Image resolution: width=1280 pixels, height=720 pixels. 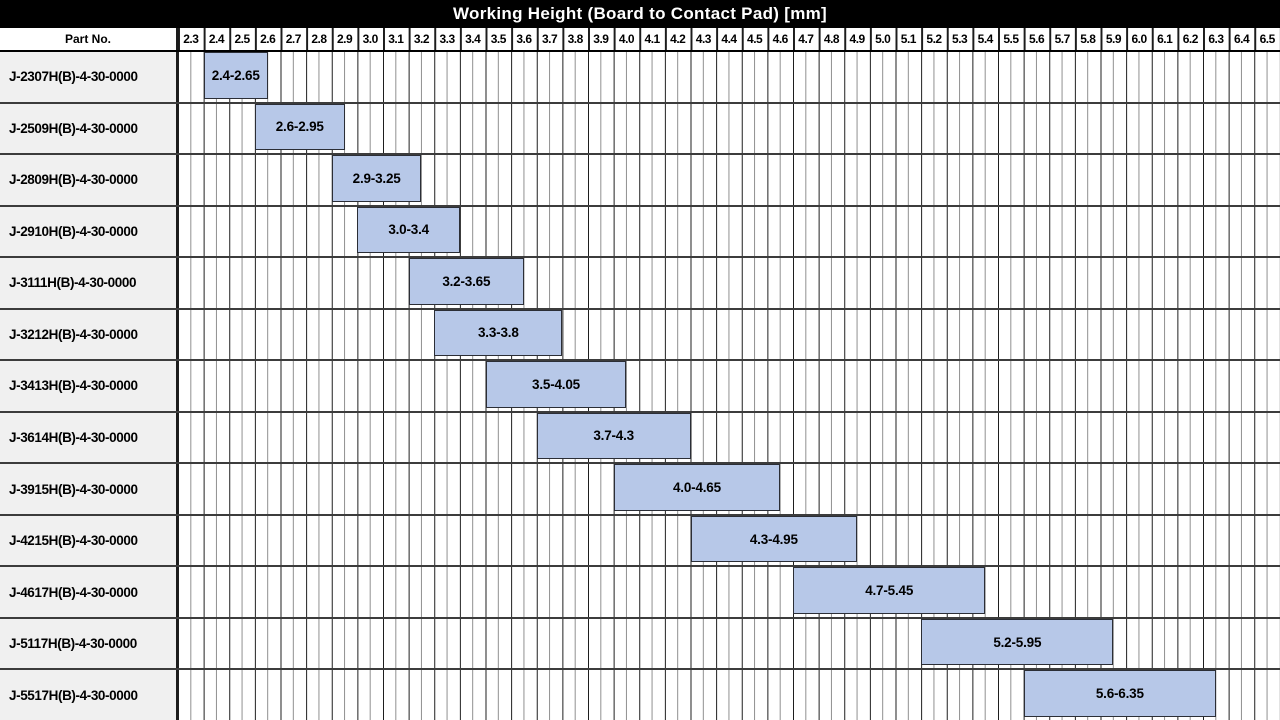 I want to click on part-no-header-cell: Part No., so click(x=89, y=39).